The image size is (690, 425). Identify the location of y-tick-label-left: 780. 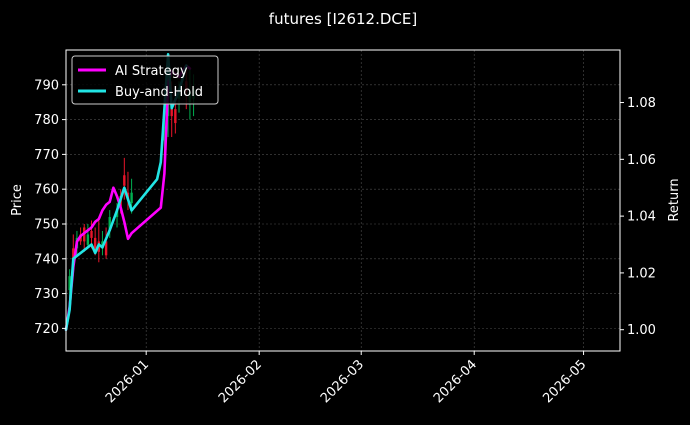
(46, 120).